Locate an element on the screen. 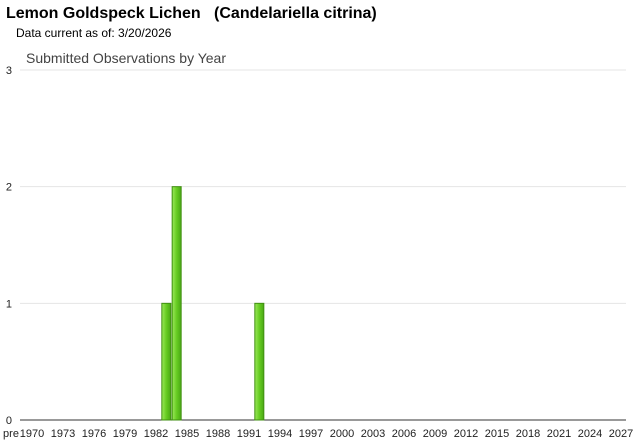  y-tick-label: 3 is located at coordinates (9, 71).